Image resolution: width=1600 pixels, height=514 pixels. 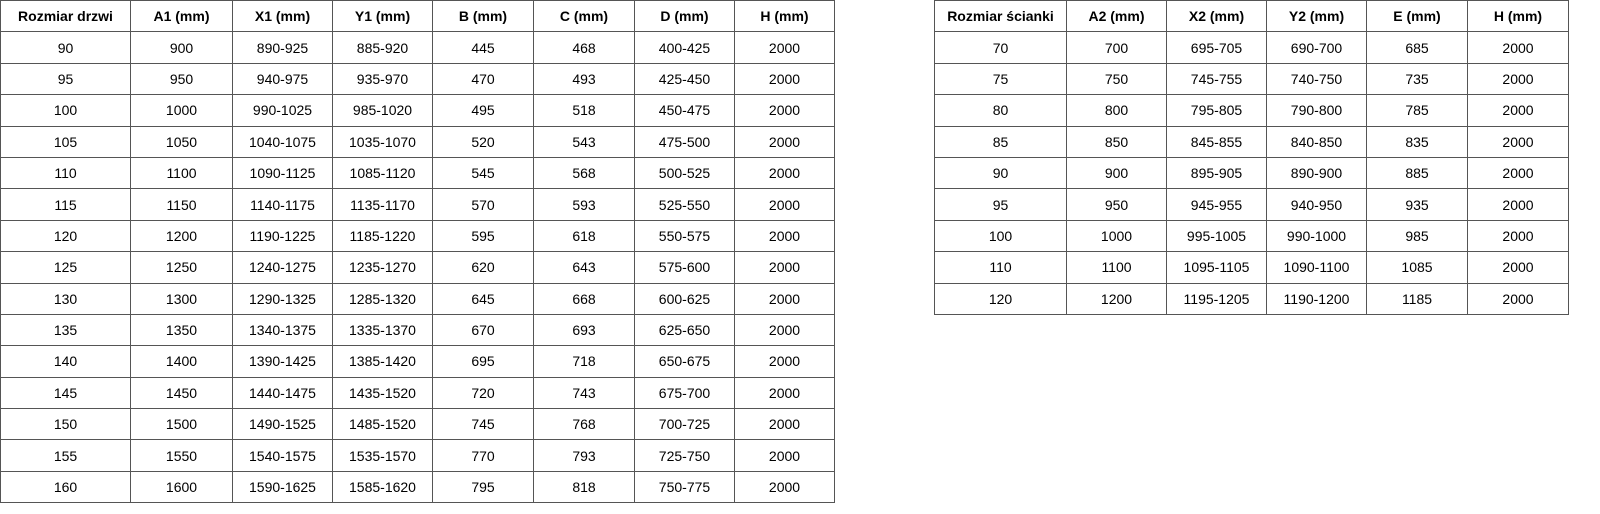 What do you see at coordinates (1216, 47) in the screenshot?
I see `table-cell: 695-705` at bounding box center [1216, 47].